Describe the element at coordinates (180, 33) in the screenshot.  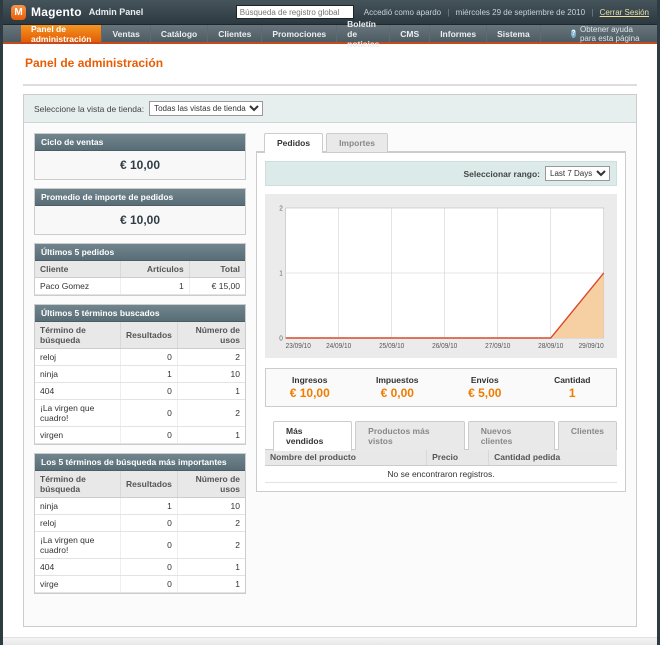
I see `nav-item-catalogo: Catálogo` at that location.